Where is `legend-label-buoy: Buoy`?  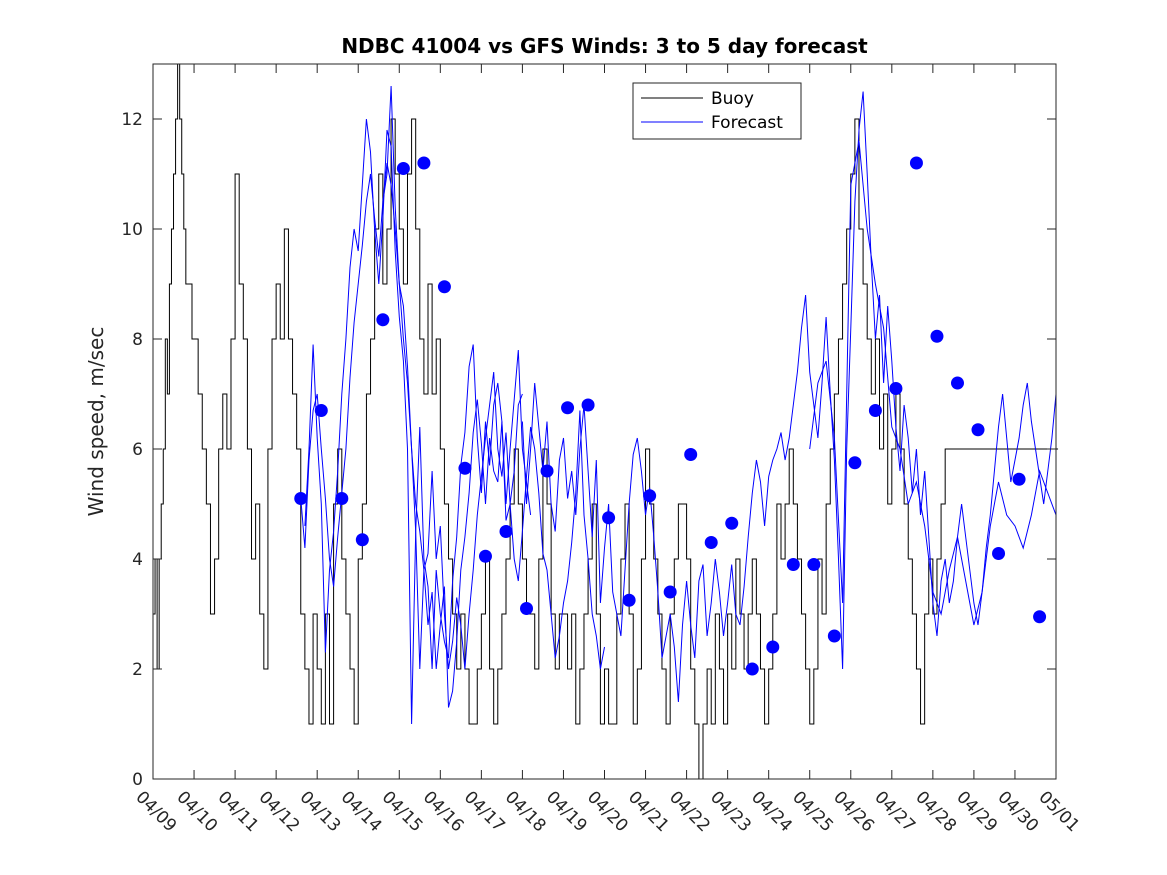 legend-label-buoy: Buoy is located at coordinates (732, 99).